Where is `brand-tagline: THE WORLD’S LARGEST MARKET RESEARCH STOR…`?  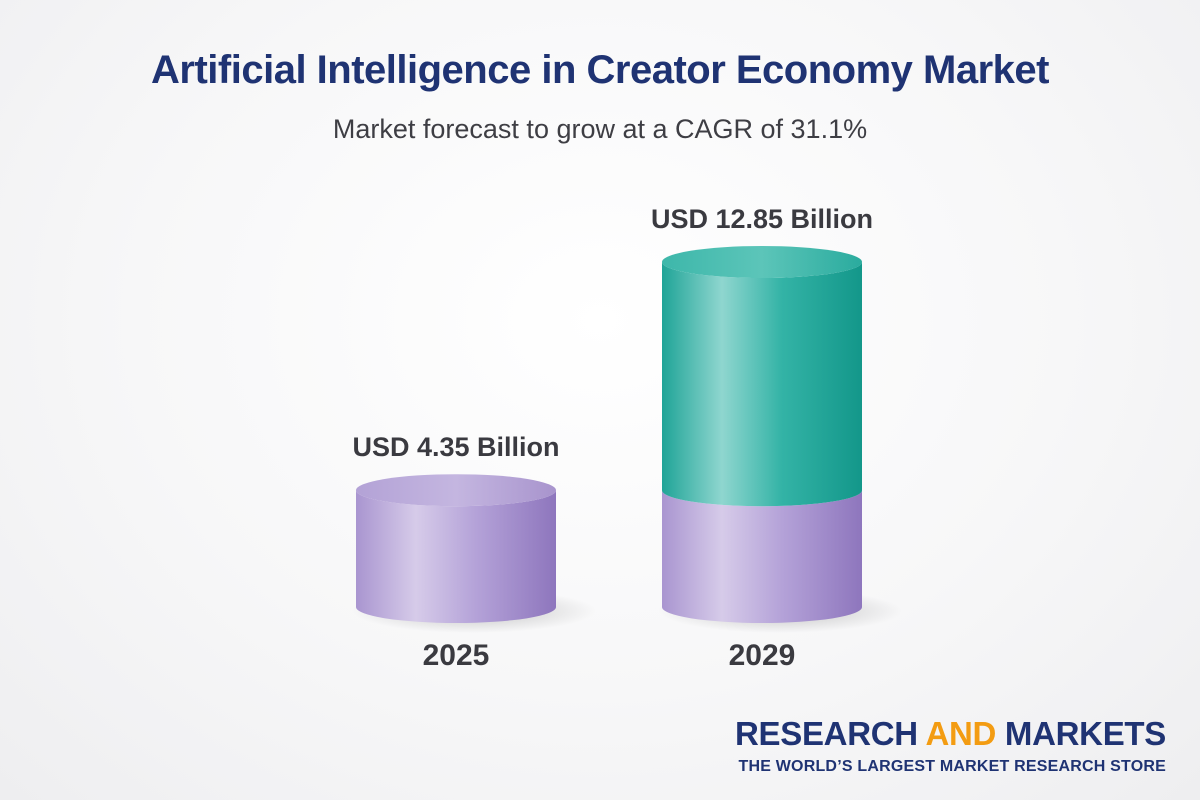
brand-tagline: THE WORLD’S LARGEST MARKET RESEARCH STOR… is located at coordinates (952, 766).